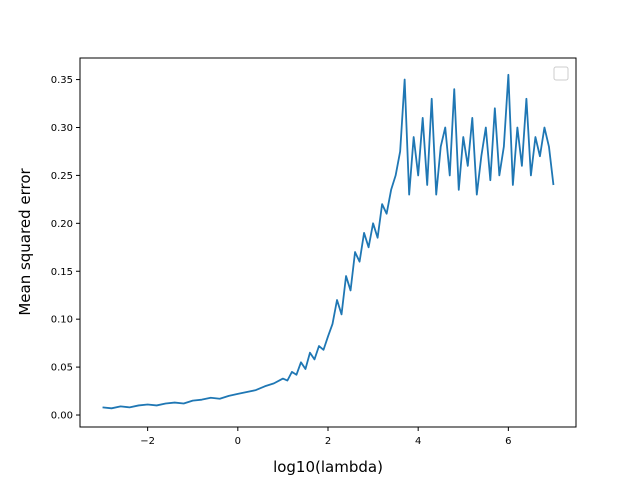 The image size is (640, 485). Describe the element at coordinates (418, 441) in the screenshot. I see `x-tick-label: 4` at that location.